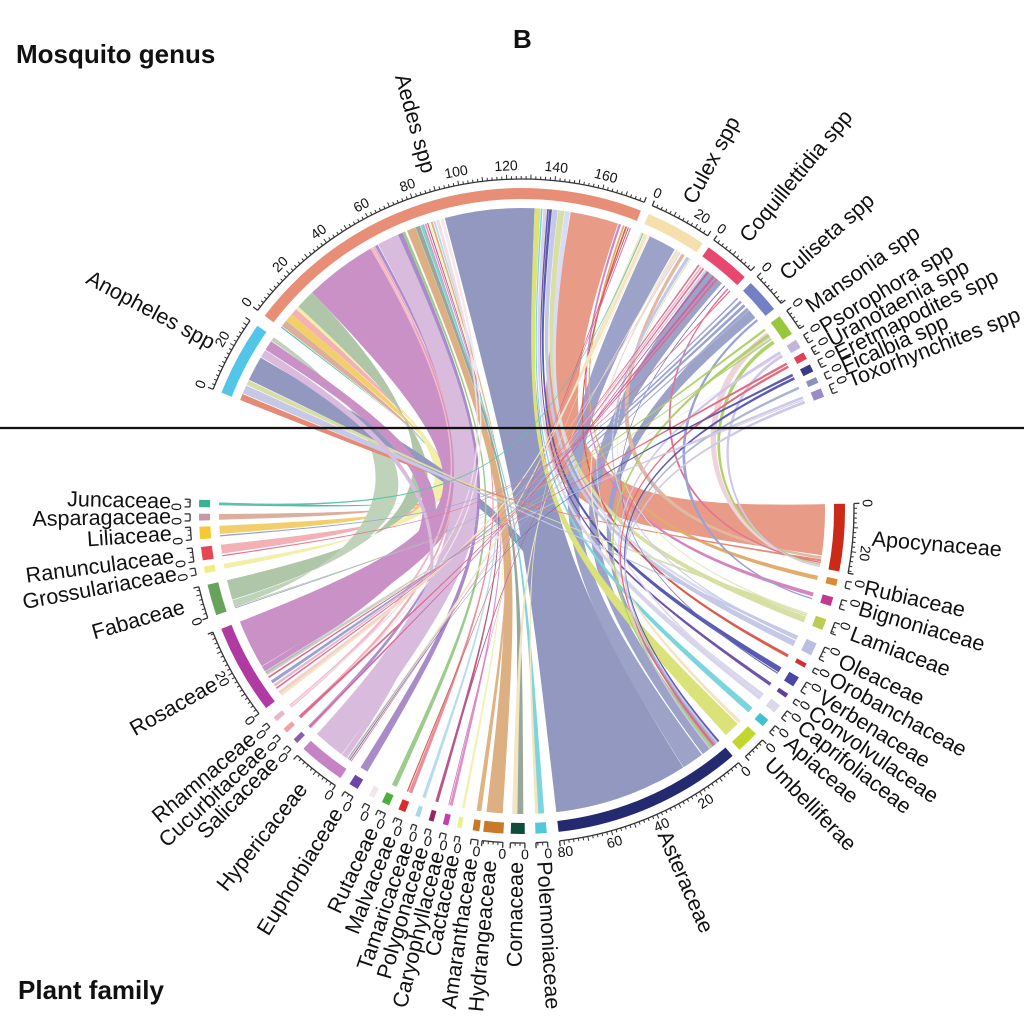 This screenshot has width=1024, height=1024. Describe the element at coordinates (515, 915) in the screenshot. I see `svg-text: Cornaceae` at that location.